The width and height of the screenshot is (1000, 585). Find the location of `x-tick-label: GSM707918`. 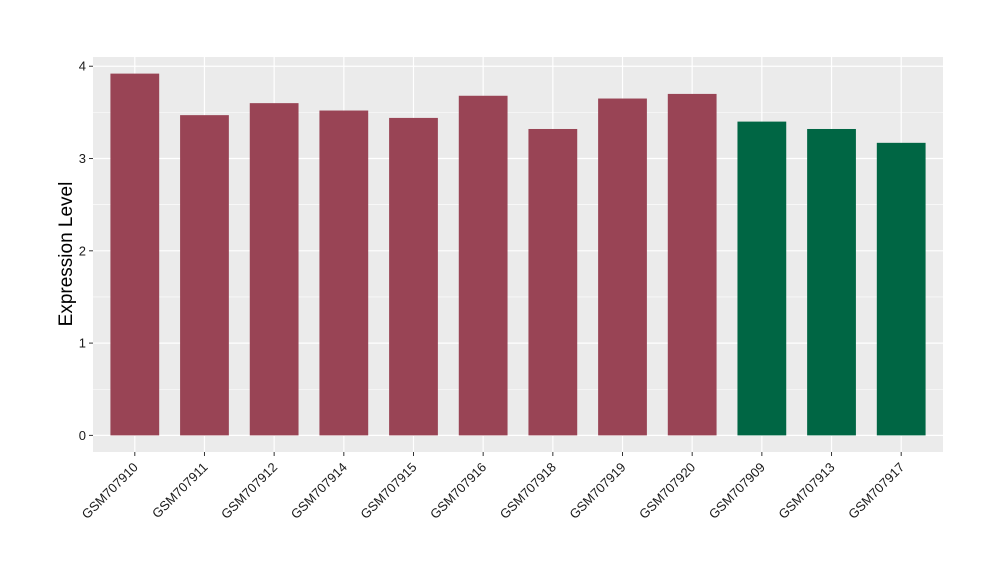

x-tick-label: GSM707918 is located at coordinates (528, 491).